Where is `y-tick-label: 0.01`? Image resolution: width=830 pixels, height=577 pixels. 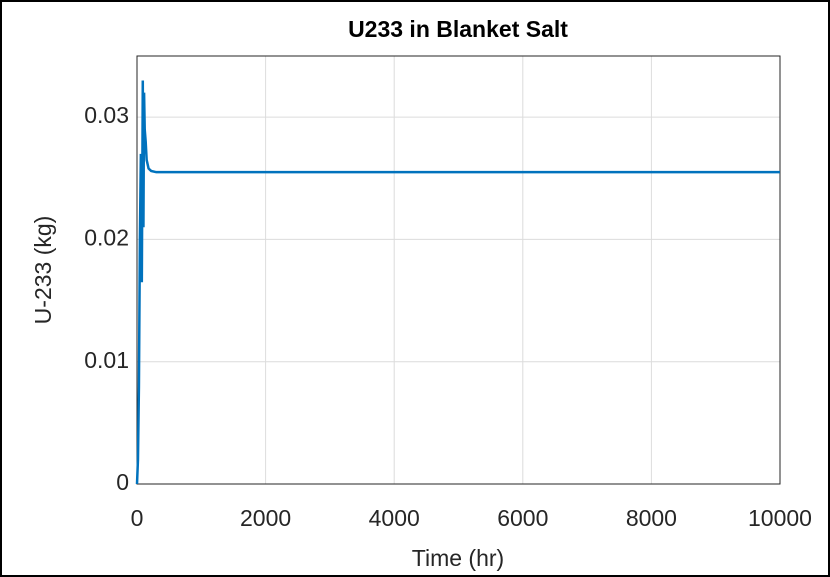 y-tick-label: 0.01 is located at coordinates (106, 360).